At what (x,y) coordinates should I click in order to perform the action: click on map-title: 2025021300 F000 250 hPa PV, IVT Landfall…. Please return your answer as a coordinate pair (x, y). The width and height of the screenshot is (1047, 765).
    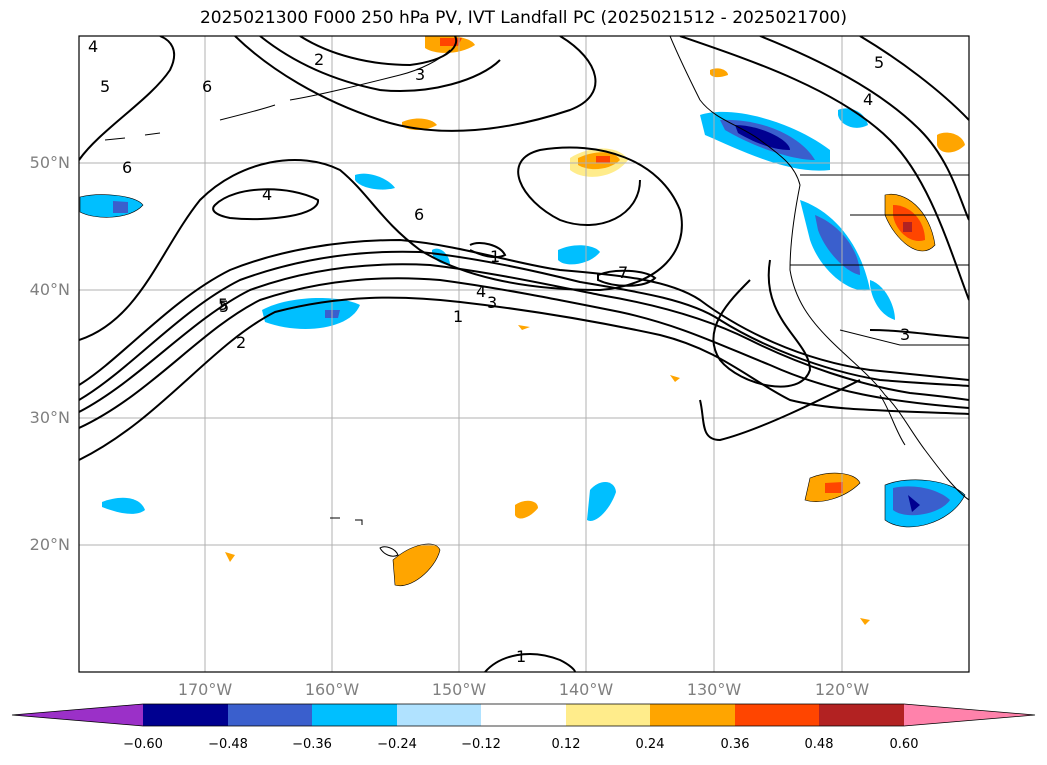
    Looking at the image, I should click on (523, 18).